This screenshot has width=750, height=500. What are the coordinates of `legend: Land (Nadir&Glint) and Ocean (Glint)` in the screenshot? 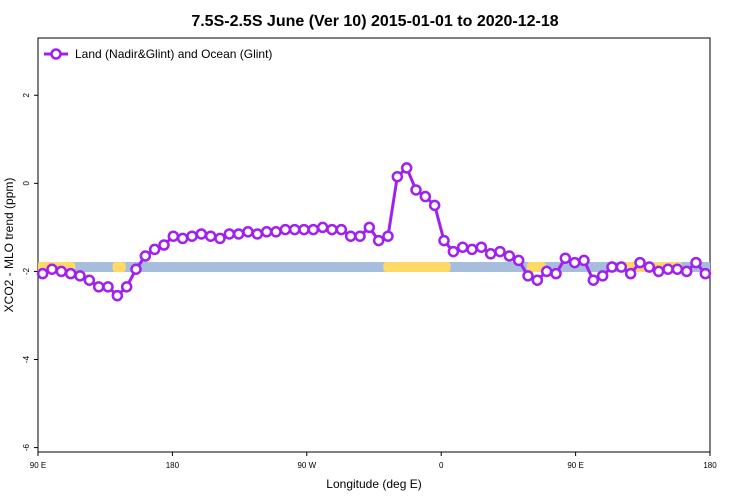 It's located at (158, 54).